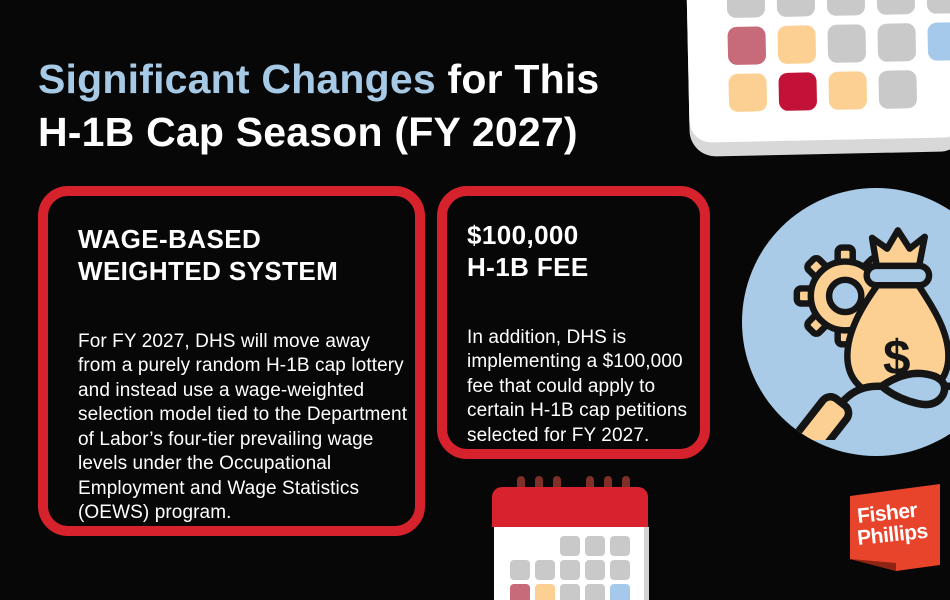  I want to click on calendar-edge-shadow, so click(646, 563).